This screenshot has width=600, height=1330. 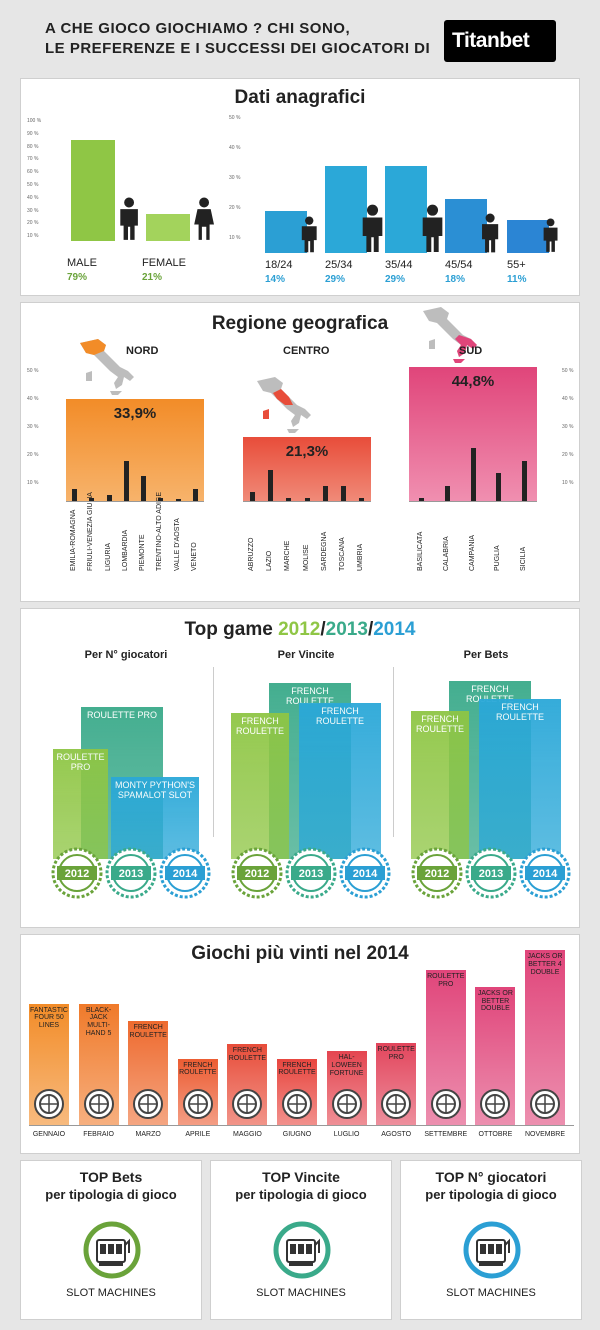 I want to click on section-title-anagrafici: Dati anagrafici, so click(x=300, y=97).